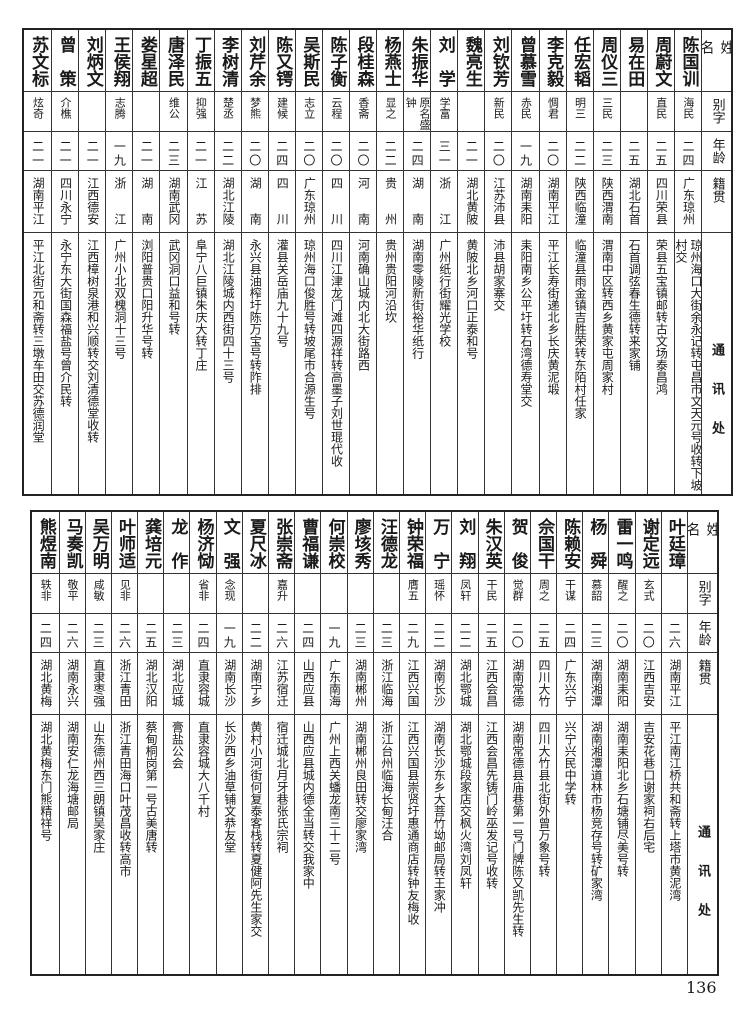 This screenshot has height=1024, width=746. What do you see at coordinates (334, 684) in the screenshot?
I see `origin-cell: 广东南海` at bounding box center [334, 684].